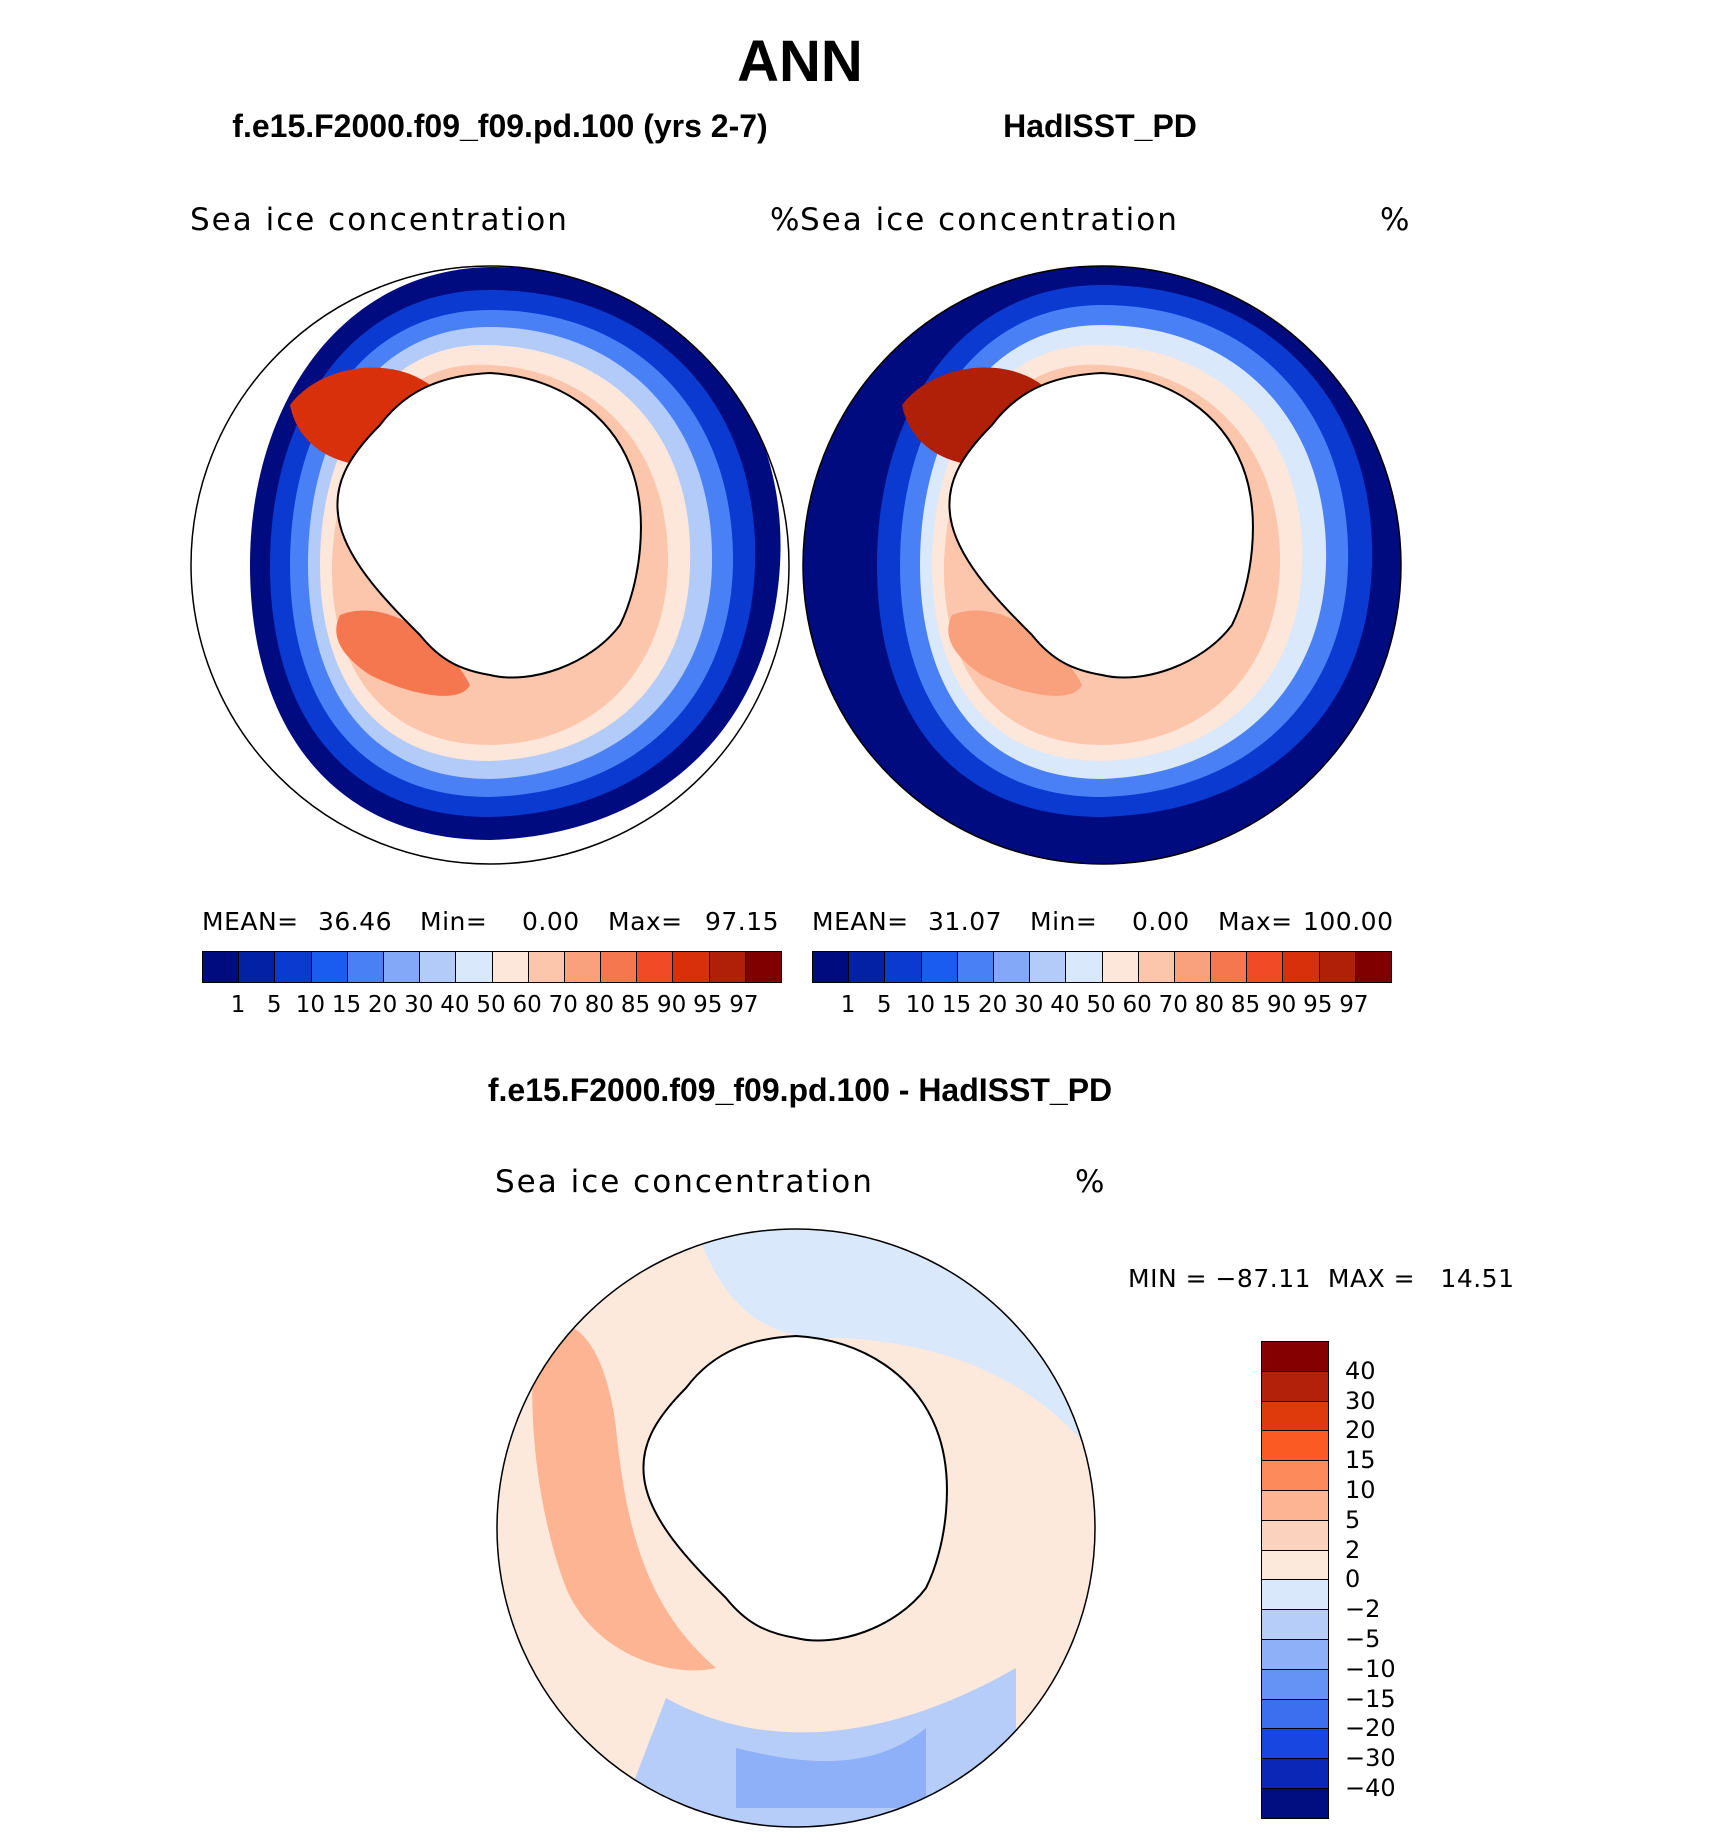 The image size is (1710, 1837). What do you see at coordinates (1363, 1609) in the screenshot?
I see `diff-colorbar-tick-label: −2` at bounding box center [1363, 1609].